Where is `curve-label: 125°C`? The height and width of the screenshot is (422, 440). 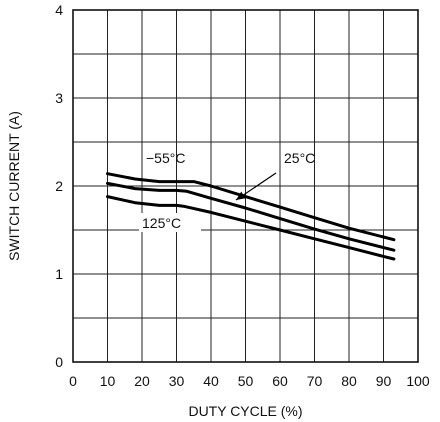
curve-label: 125°C is located at coordinates (161, 223).